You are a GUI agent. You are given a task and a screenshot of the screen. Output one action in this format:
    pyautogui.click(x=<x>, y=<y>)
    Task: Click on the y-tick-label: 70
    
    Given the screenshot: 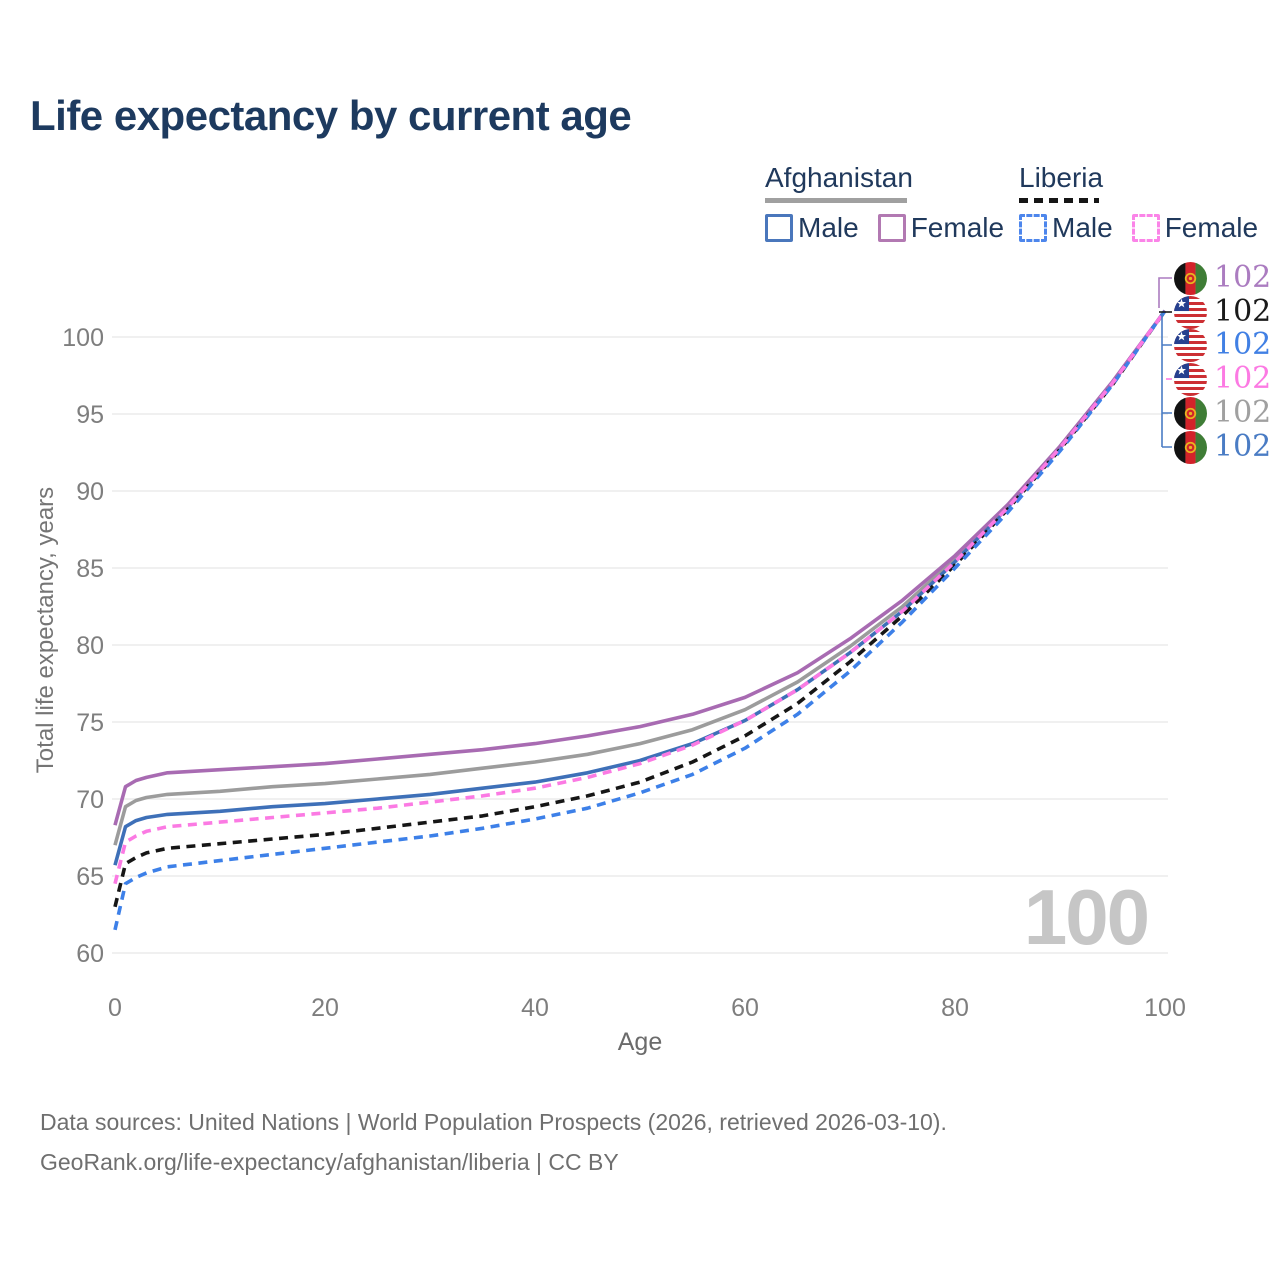 What is the action you would take?
    pyautogui.click(x=90, y=800)
    